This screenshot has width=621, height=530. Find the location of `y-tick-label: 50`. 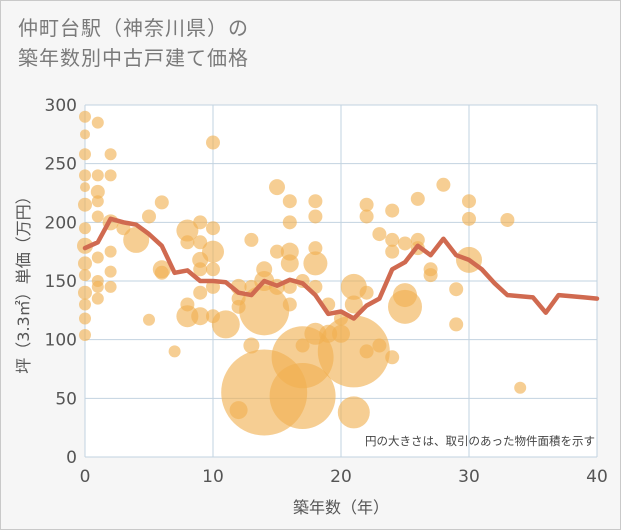

y-tick-label: 50 is located at coordinates (66, 399).